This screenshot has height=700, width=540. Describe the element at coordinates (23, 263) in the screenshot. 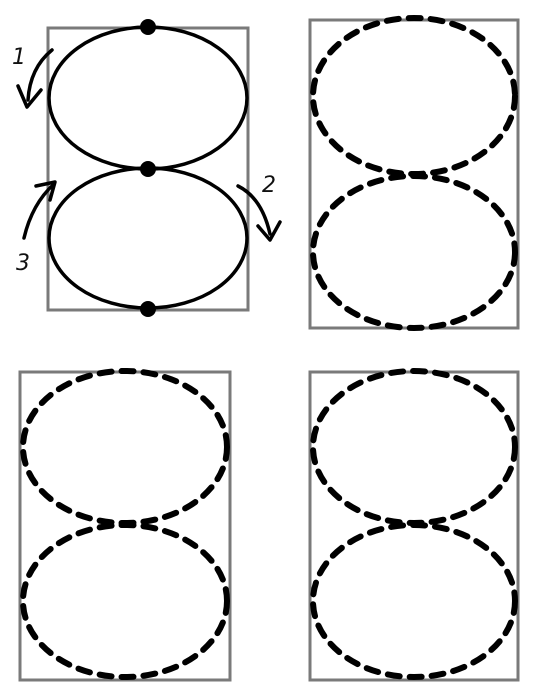

I see `step-3-label: 3` at that location.